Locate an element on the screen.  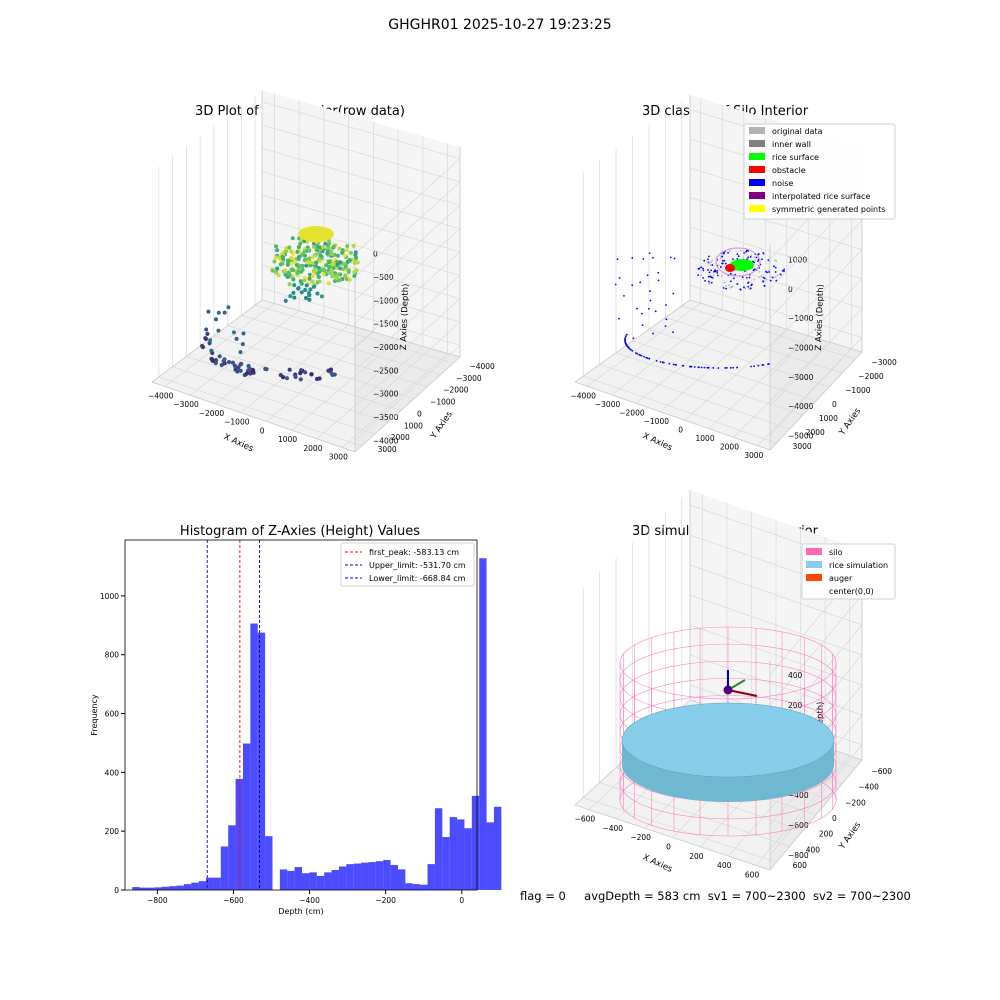
x-tick-label: 2000 is located at coordinates (729, 446).